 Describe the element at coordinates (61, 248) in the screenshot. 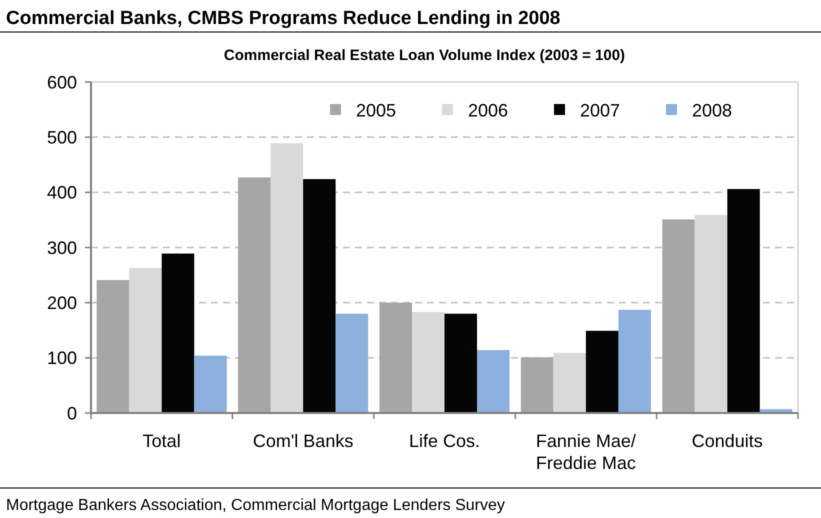

I see `y-tick-label: 300` at that location.